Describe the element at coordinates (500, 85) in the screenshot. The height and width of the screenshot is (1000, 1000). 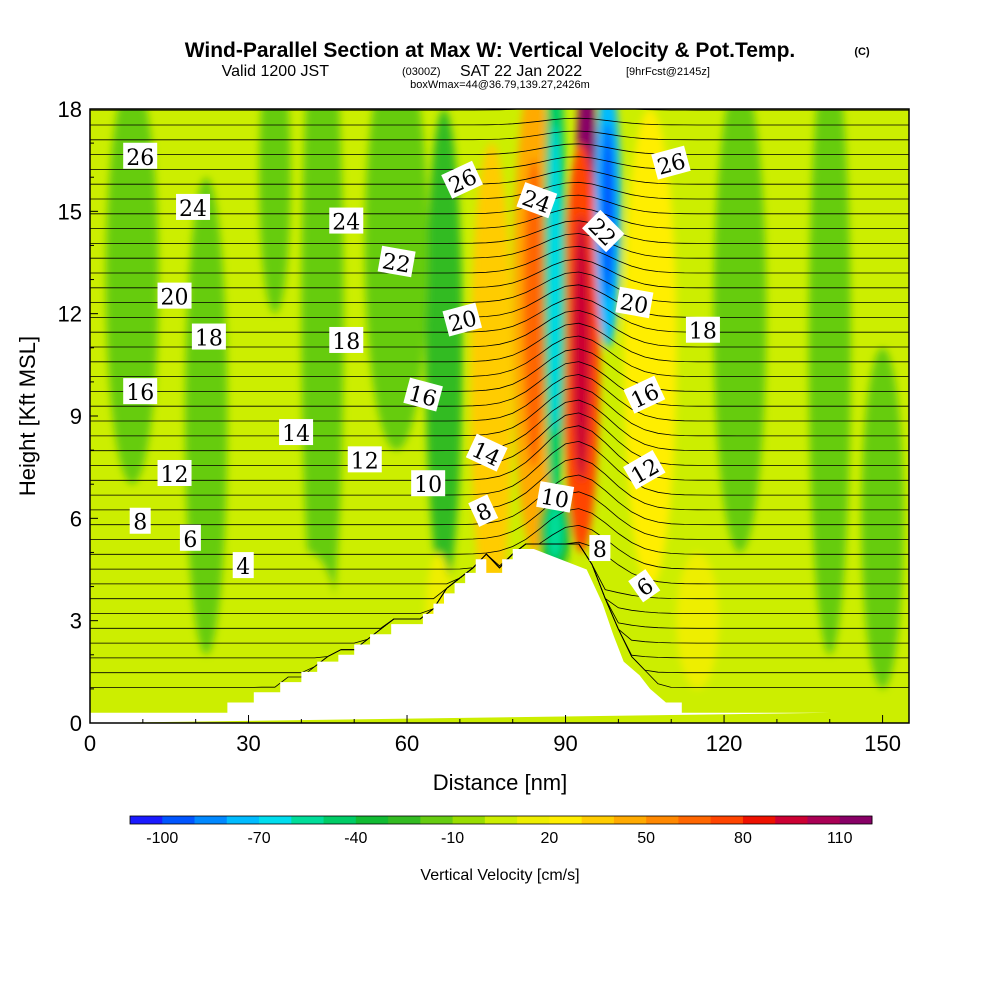
I see `box-info: boxWmax=44@36.79,139.27,2426m` at that location.